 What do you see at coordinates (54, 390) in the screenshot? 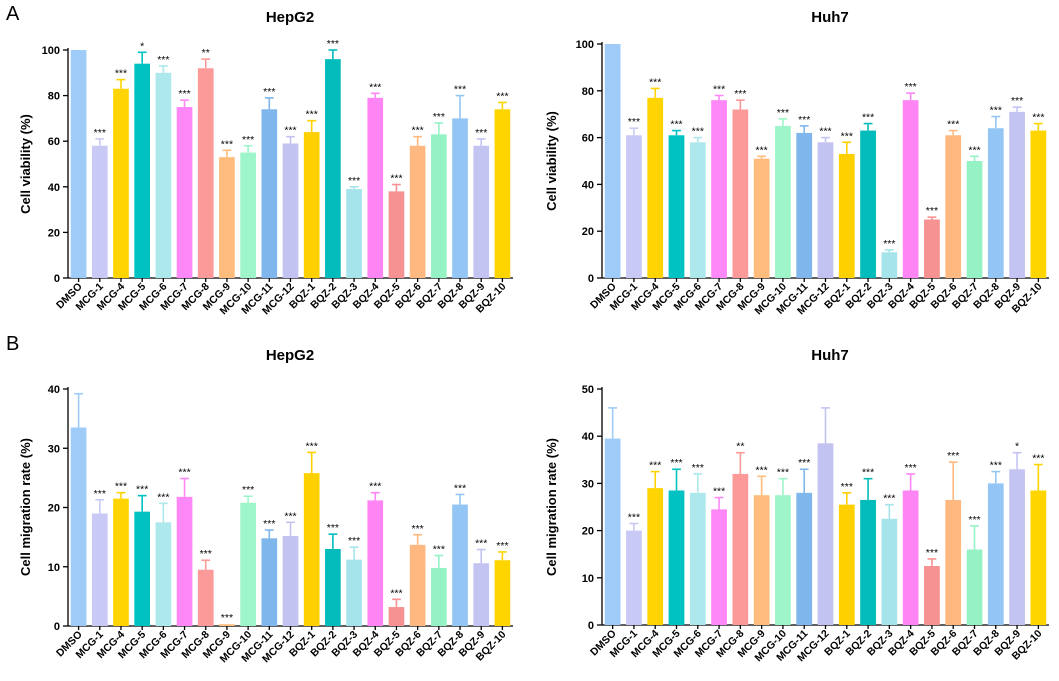
I see `y-tick-label: 40` at bounding box center [54, 390].